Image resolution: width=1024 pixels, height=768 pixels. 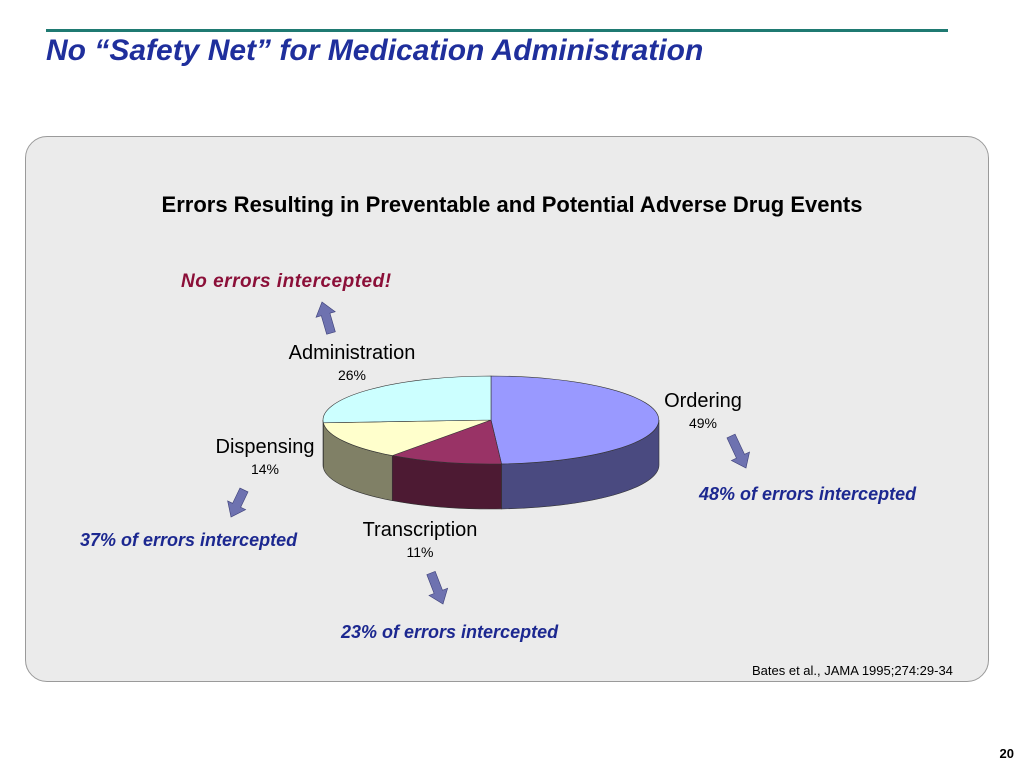 I want to click on ordering-arrow, so click(x=738, y=451).